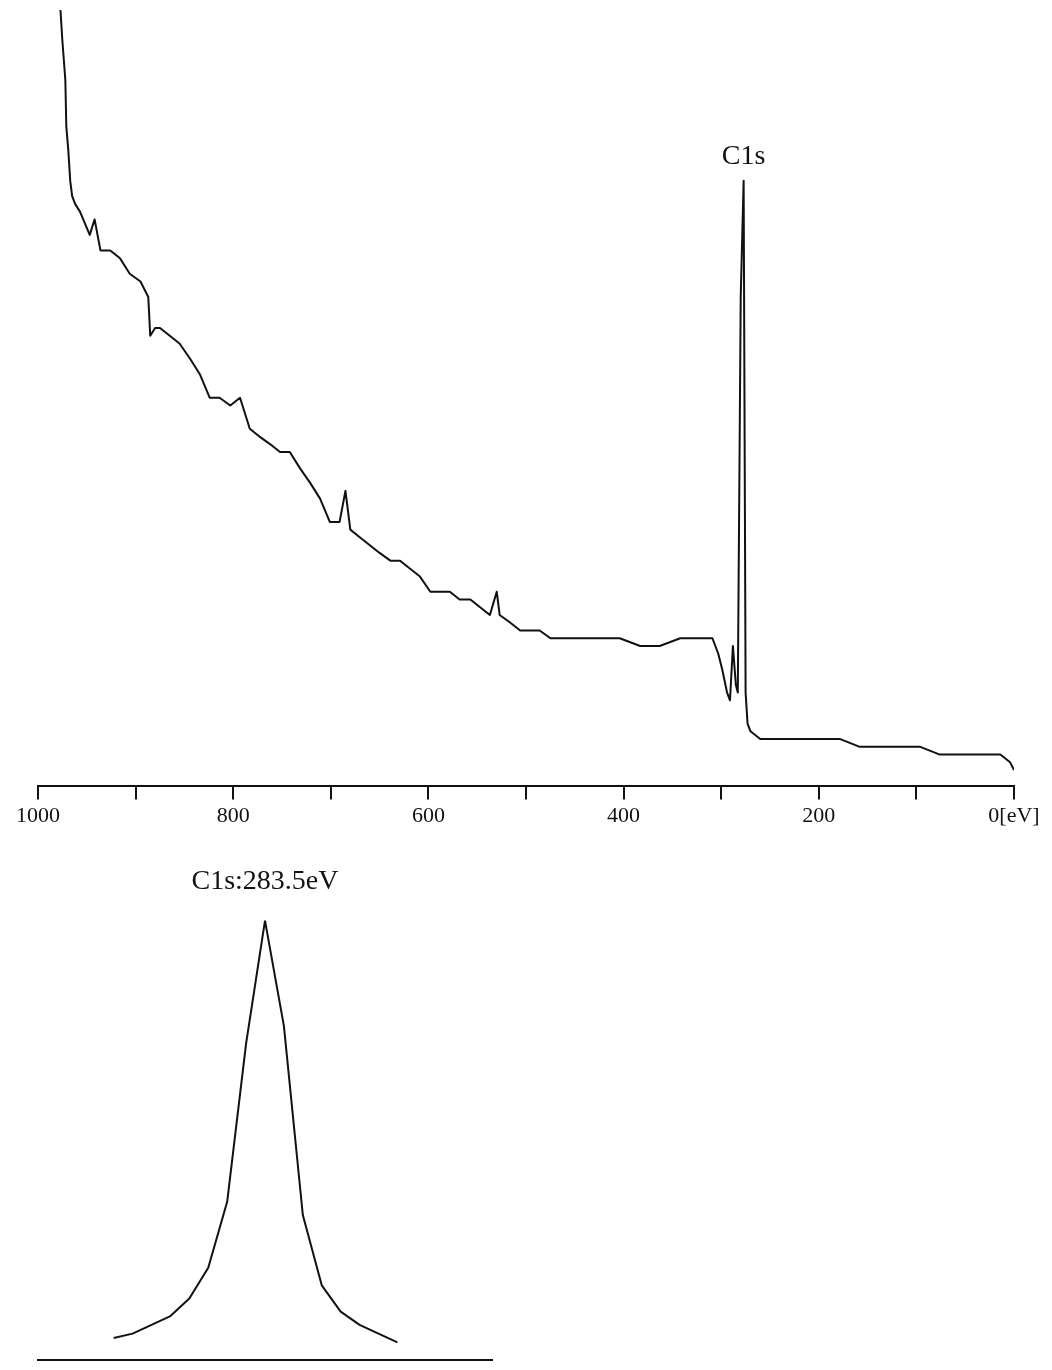 This screenshot has width=1052, height=1370. I want to click on annotation: C1s, so click(743, 154).